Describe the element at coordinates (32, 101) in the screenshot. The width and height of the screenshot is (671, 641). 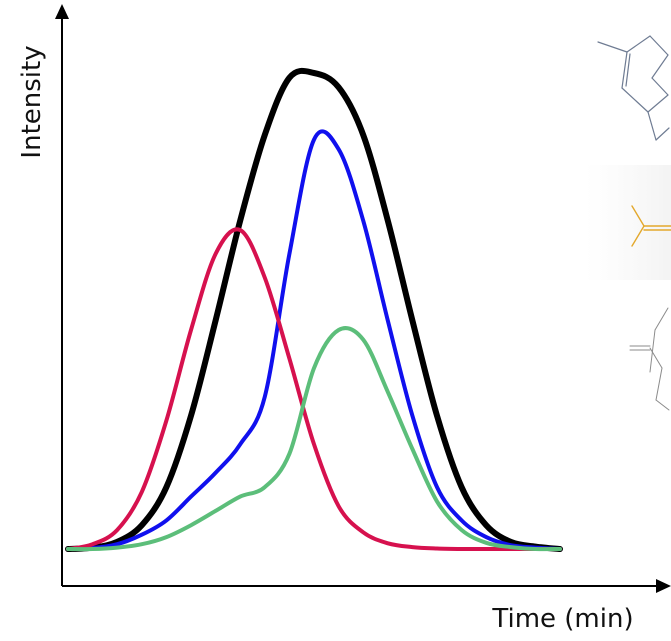
I see `y-axis-label: Intensity` at that location.